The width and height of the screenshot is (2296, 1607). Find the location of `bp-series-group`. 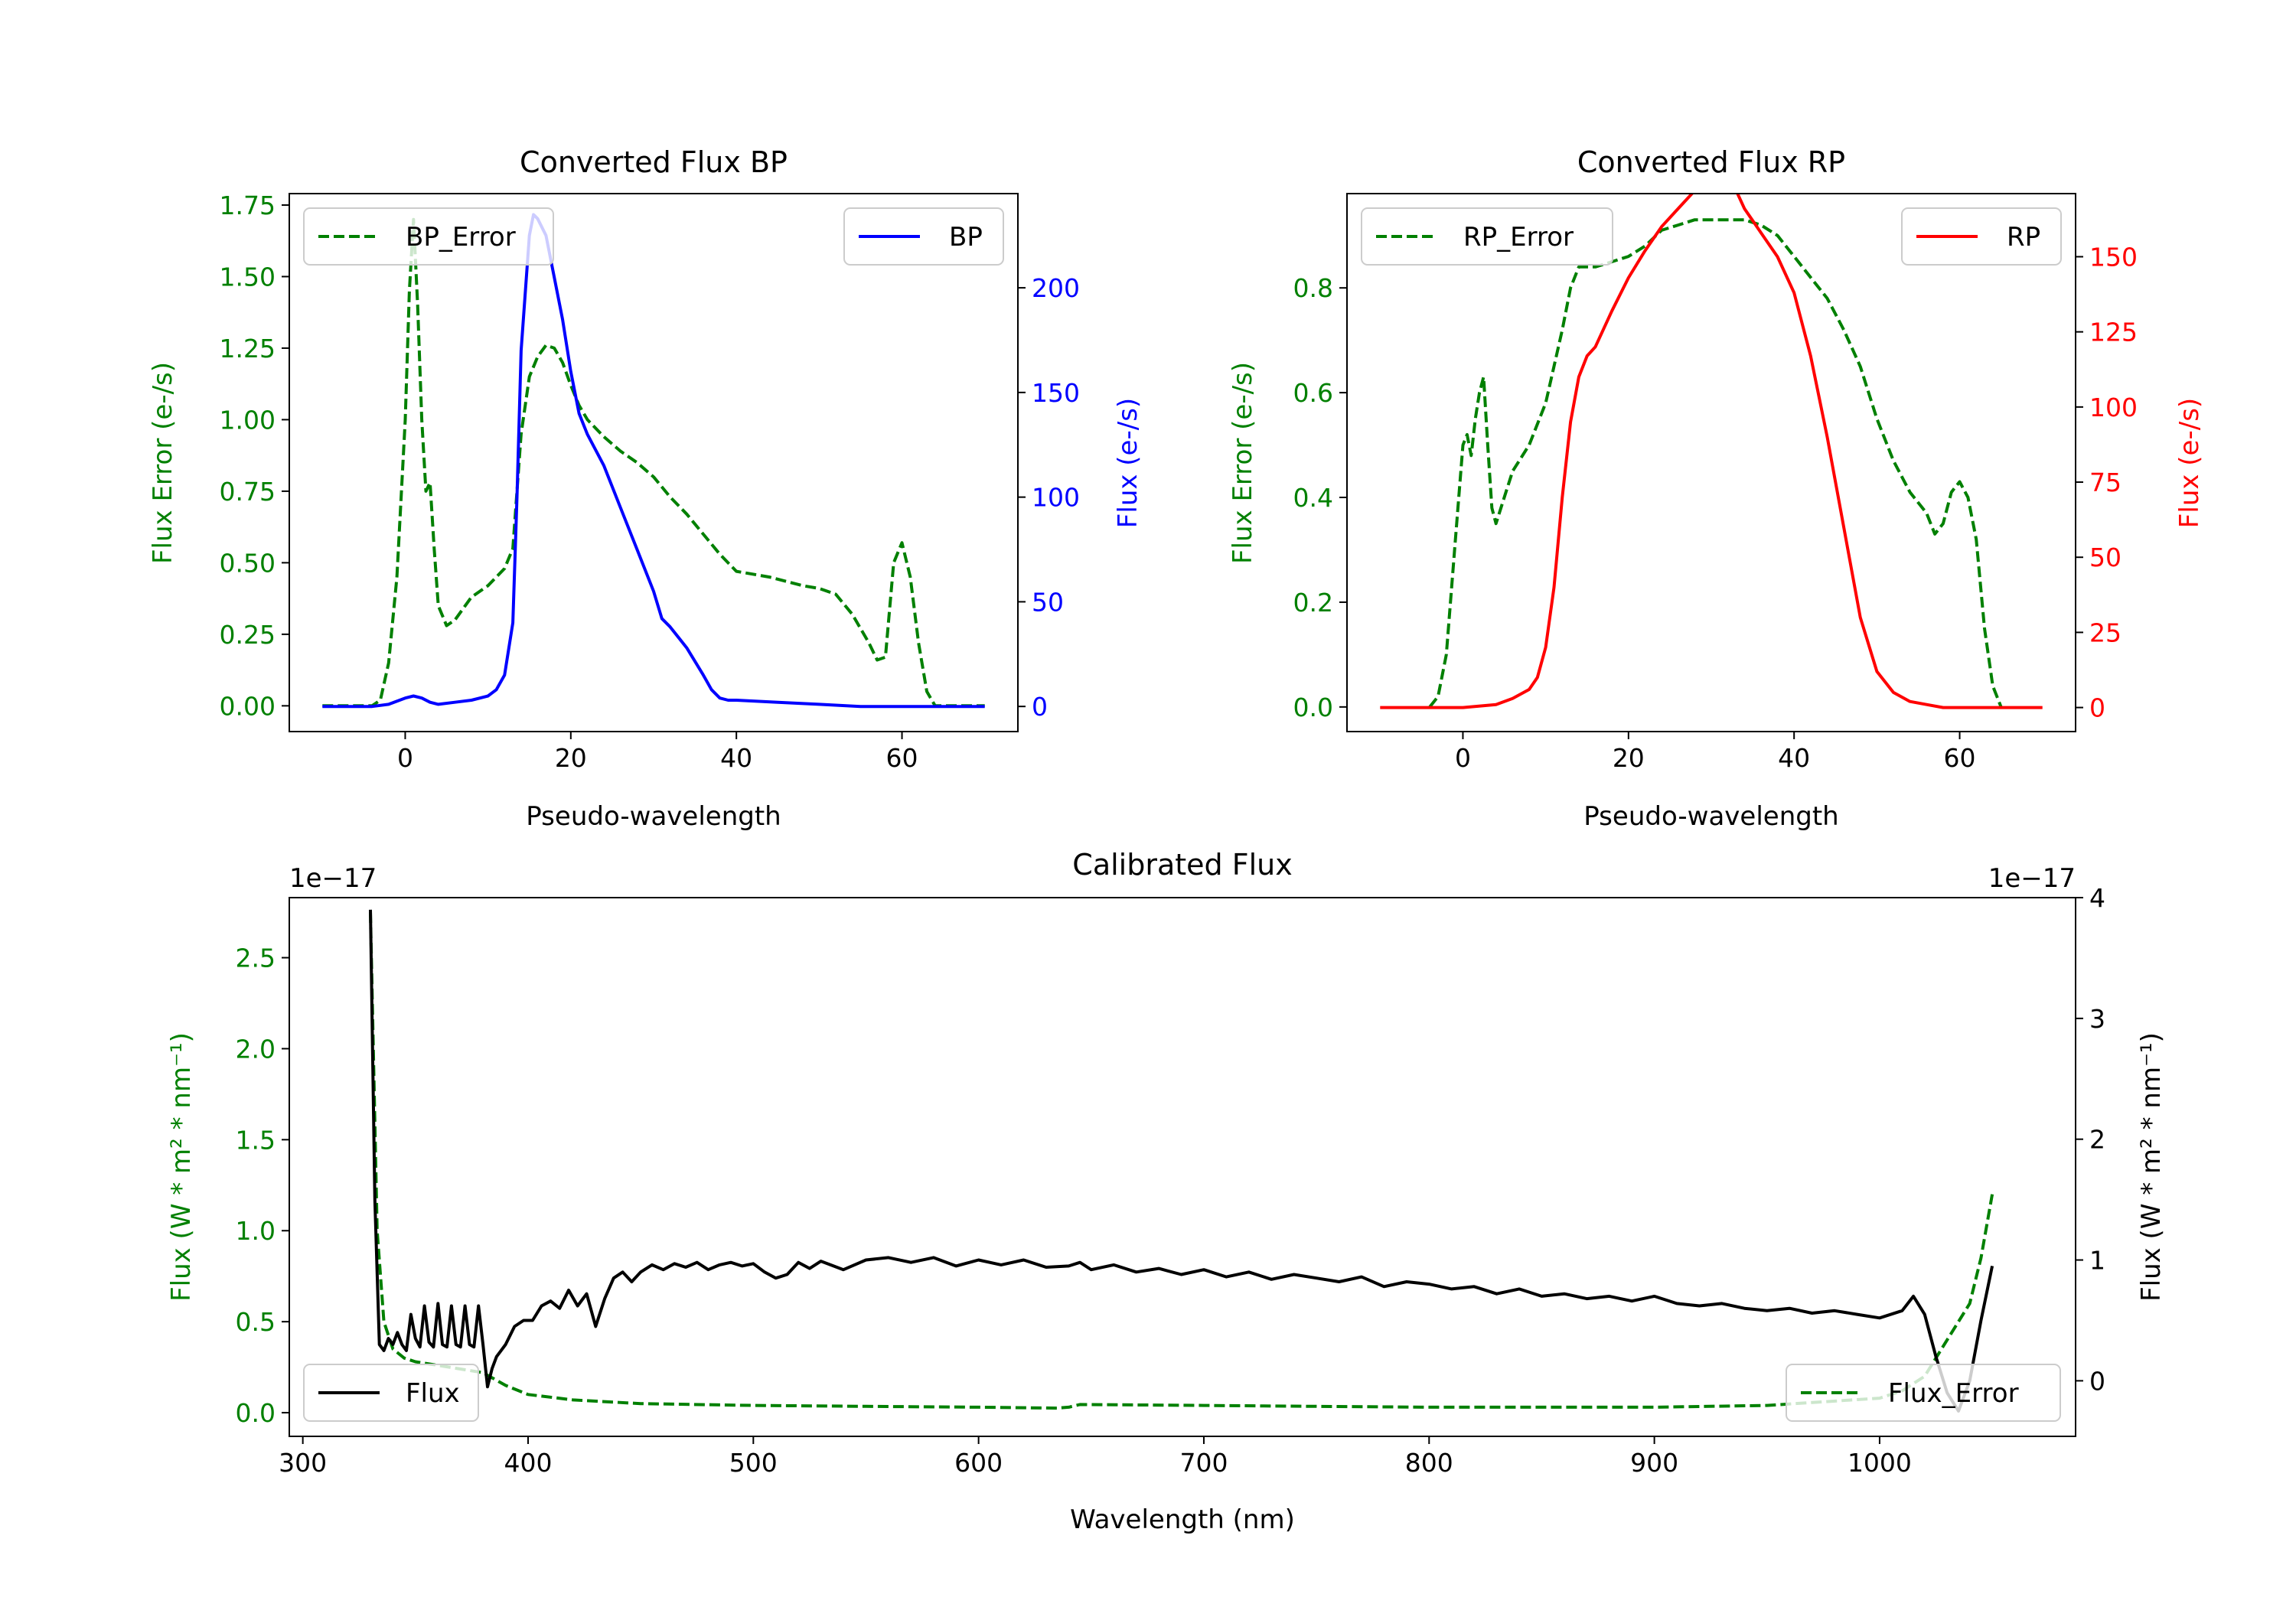

bp-series-group is located at coordinates (653, 461).